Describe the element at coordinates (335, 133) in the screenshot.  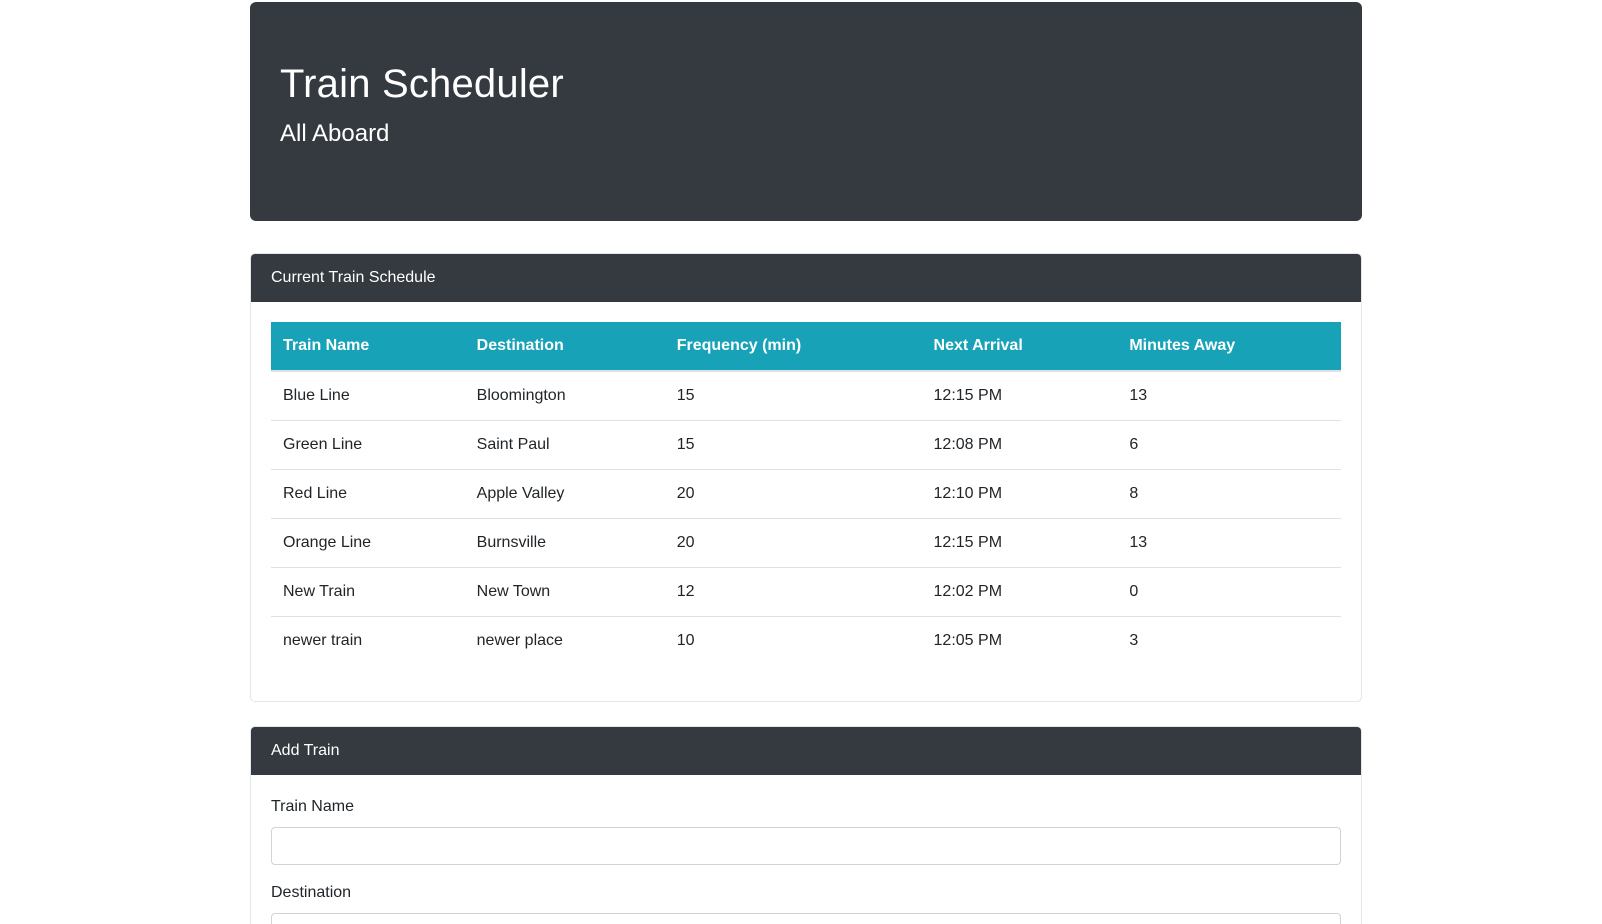
I see `page-subtitle: All Aboard` at that location.